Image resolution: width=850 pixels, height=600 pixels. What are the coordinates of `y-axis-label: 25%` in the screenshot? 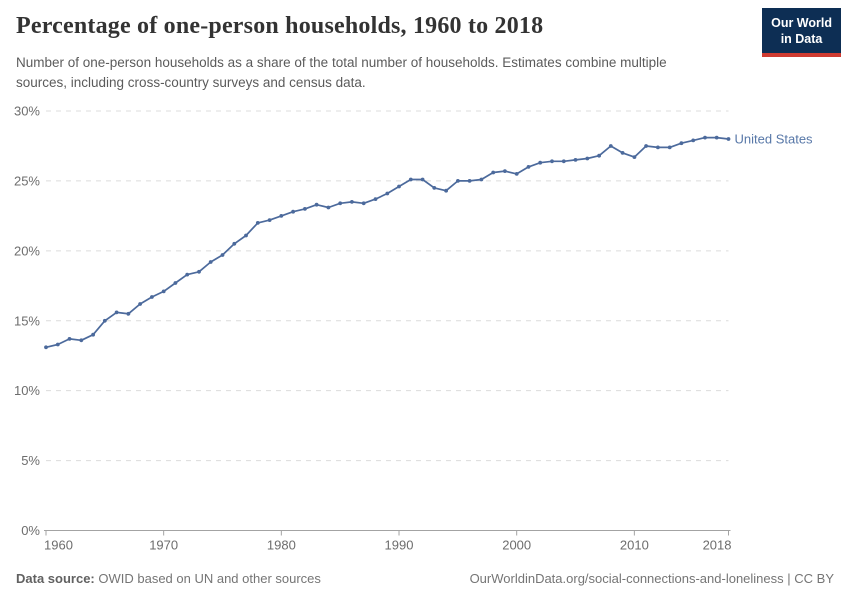 It's located at (27, 180).